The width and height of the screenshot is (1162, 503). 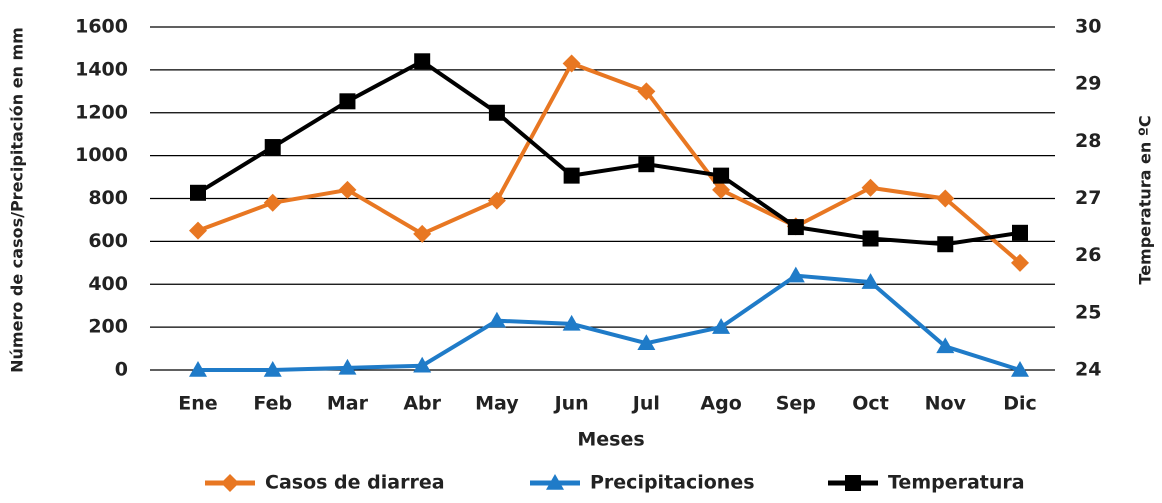 I want to click on x-tick-label: Nov, so click(x=946, y=404).